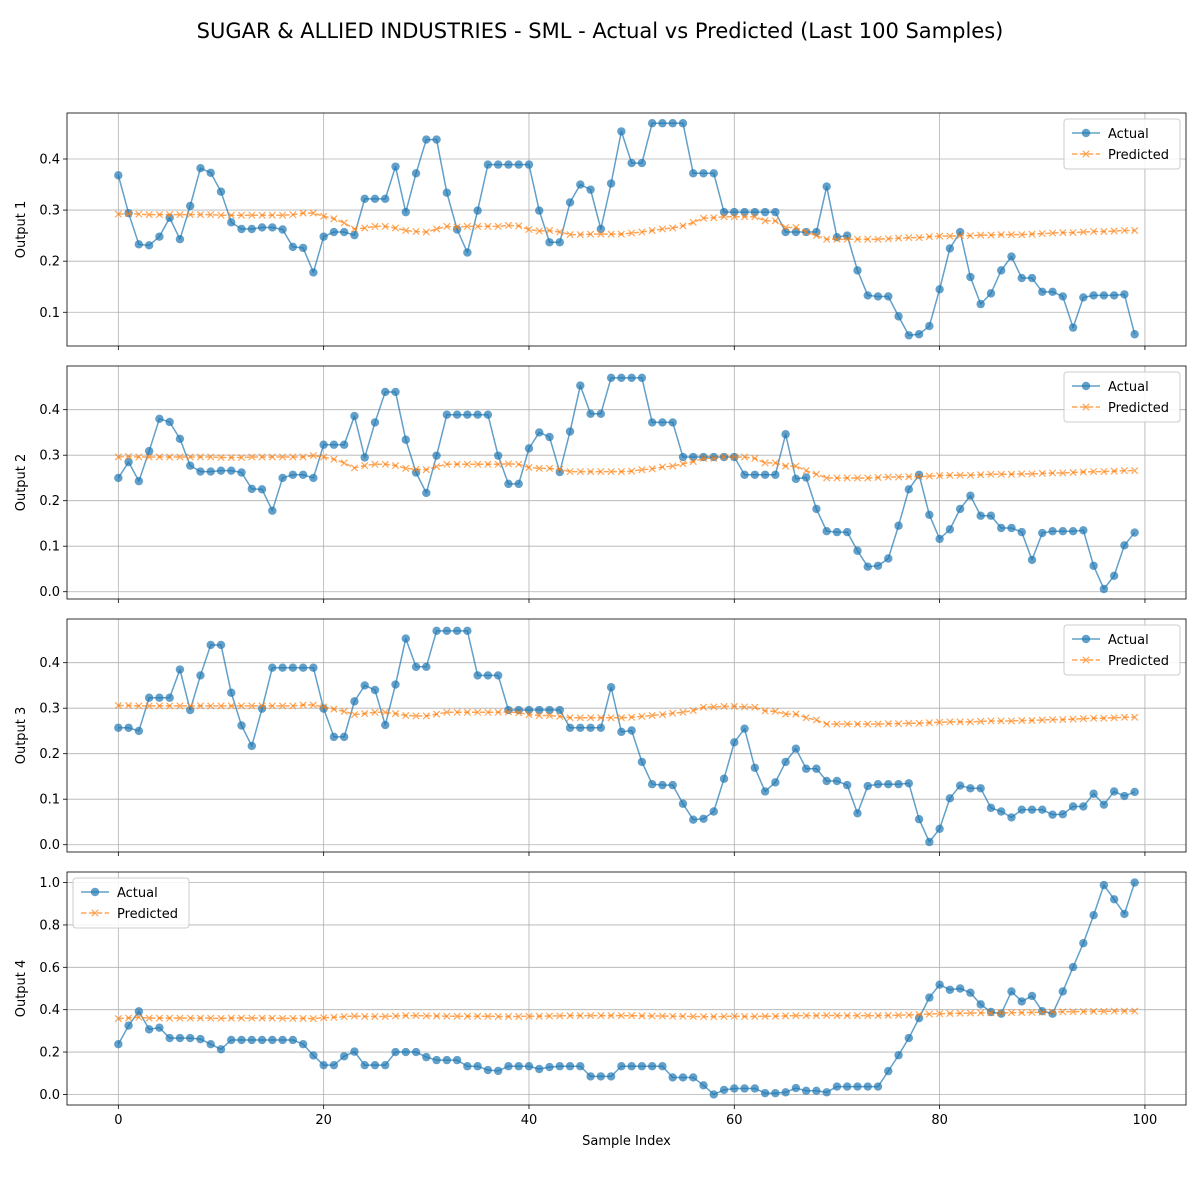 The width and height of the screenshot is (1200, 1204). What do you see at coordinates (1145, 1120) in the screenshot?
I see `x-tick-label: 100` at bounding box center [1145, 1120].